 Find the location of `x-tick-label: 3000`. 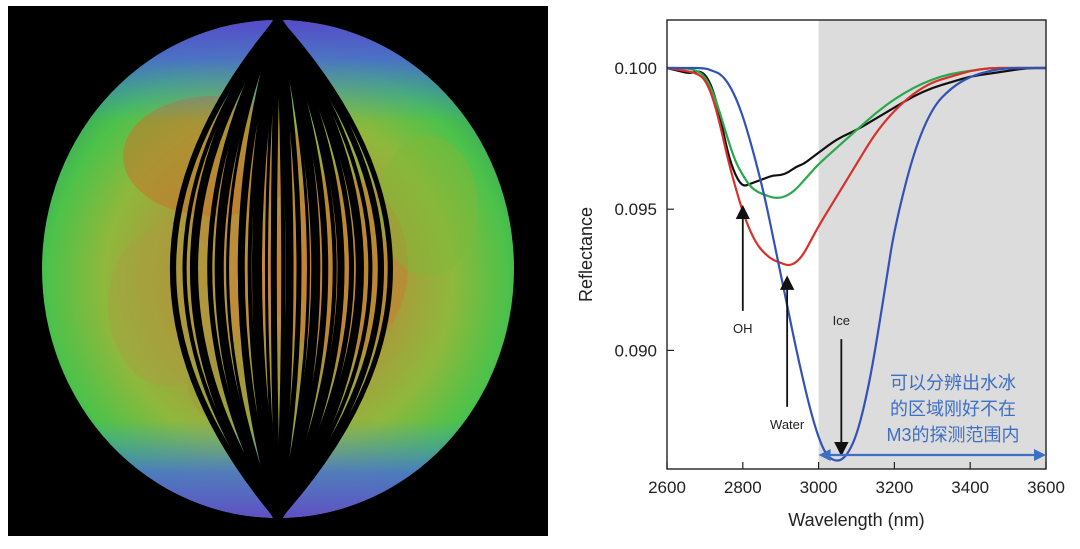

x-tick-label: 3000 is located at coordinates (819, 487).